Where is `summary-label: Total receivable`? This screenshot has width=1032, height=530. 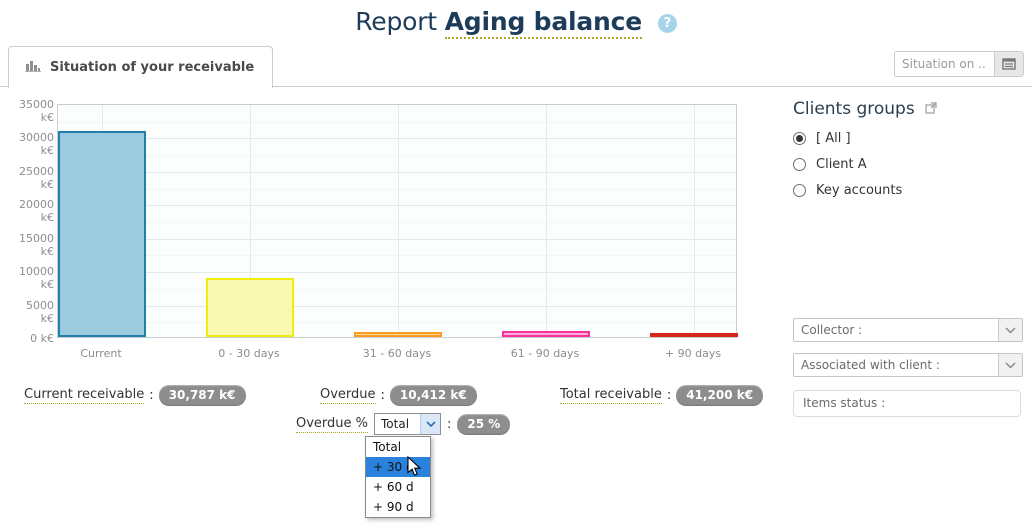
summary-label: Total receivable is located at coordinates (611, 395).